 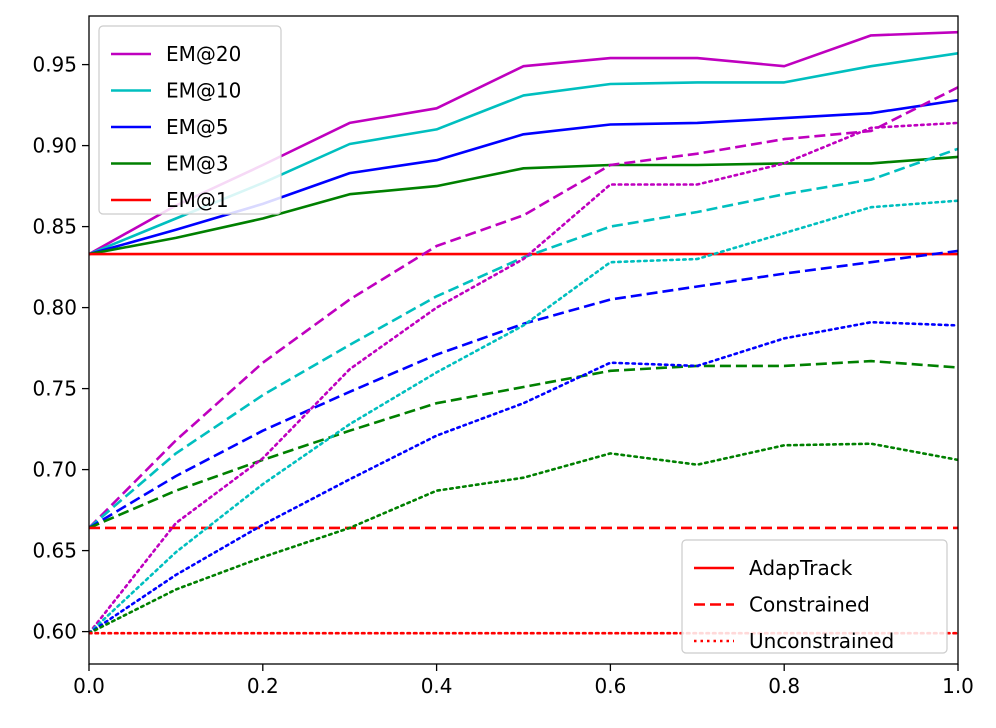 I want to click on style-legend-label: Constrained, so click(x=809, y=605).